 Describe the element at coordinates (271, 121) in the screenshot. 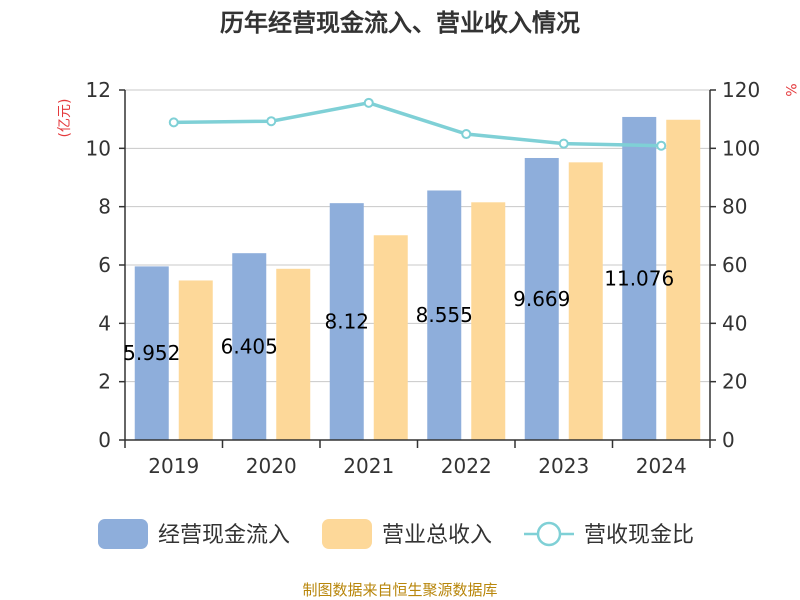

I see `line-point-2020` at that location.